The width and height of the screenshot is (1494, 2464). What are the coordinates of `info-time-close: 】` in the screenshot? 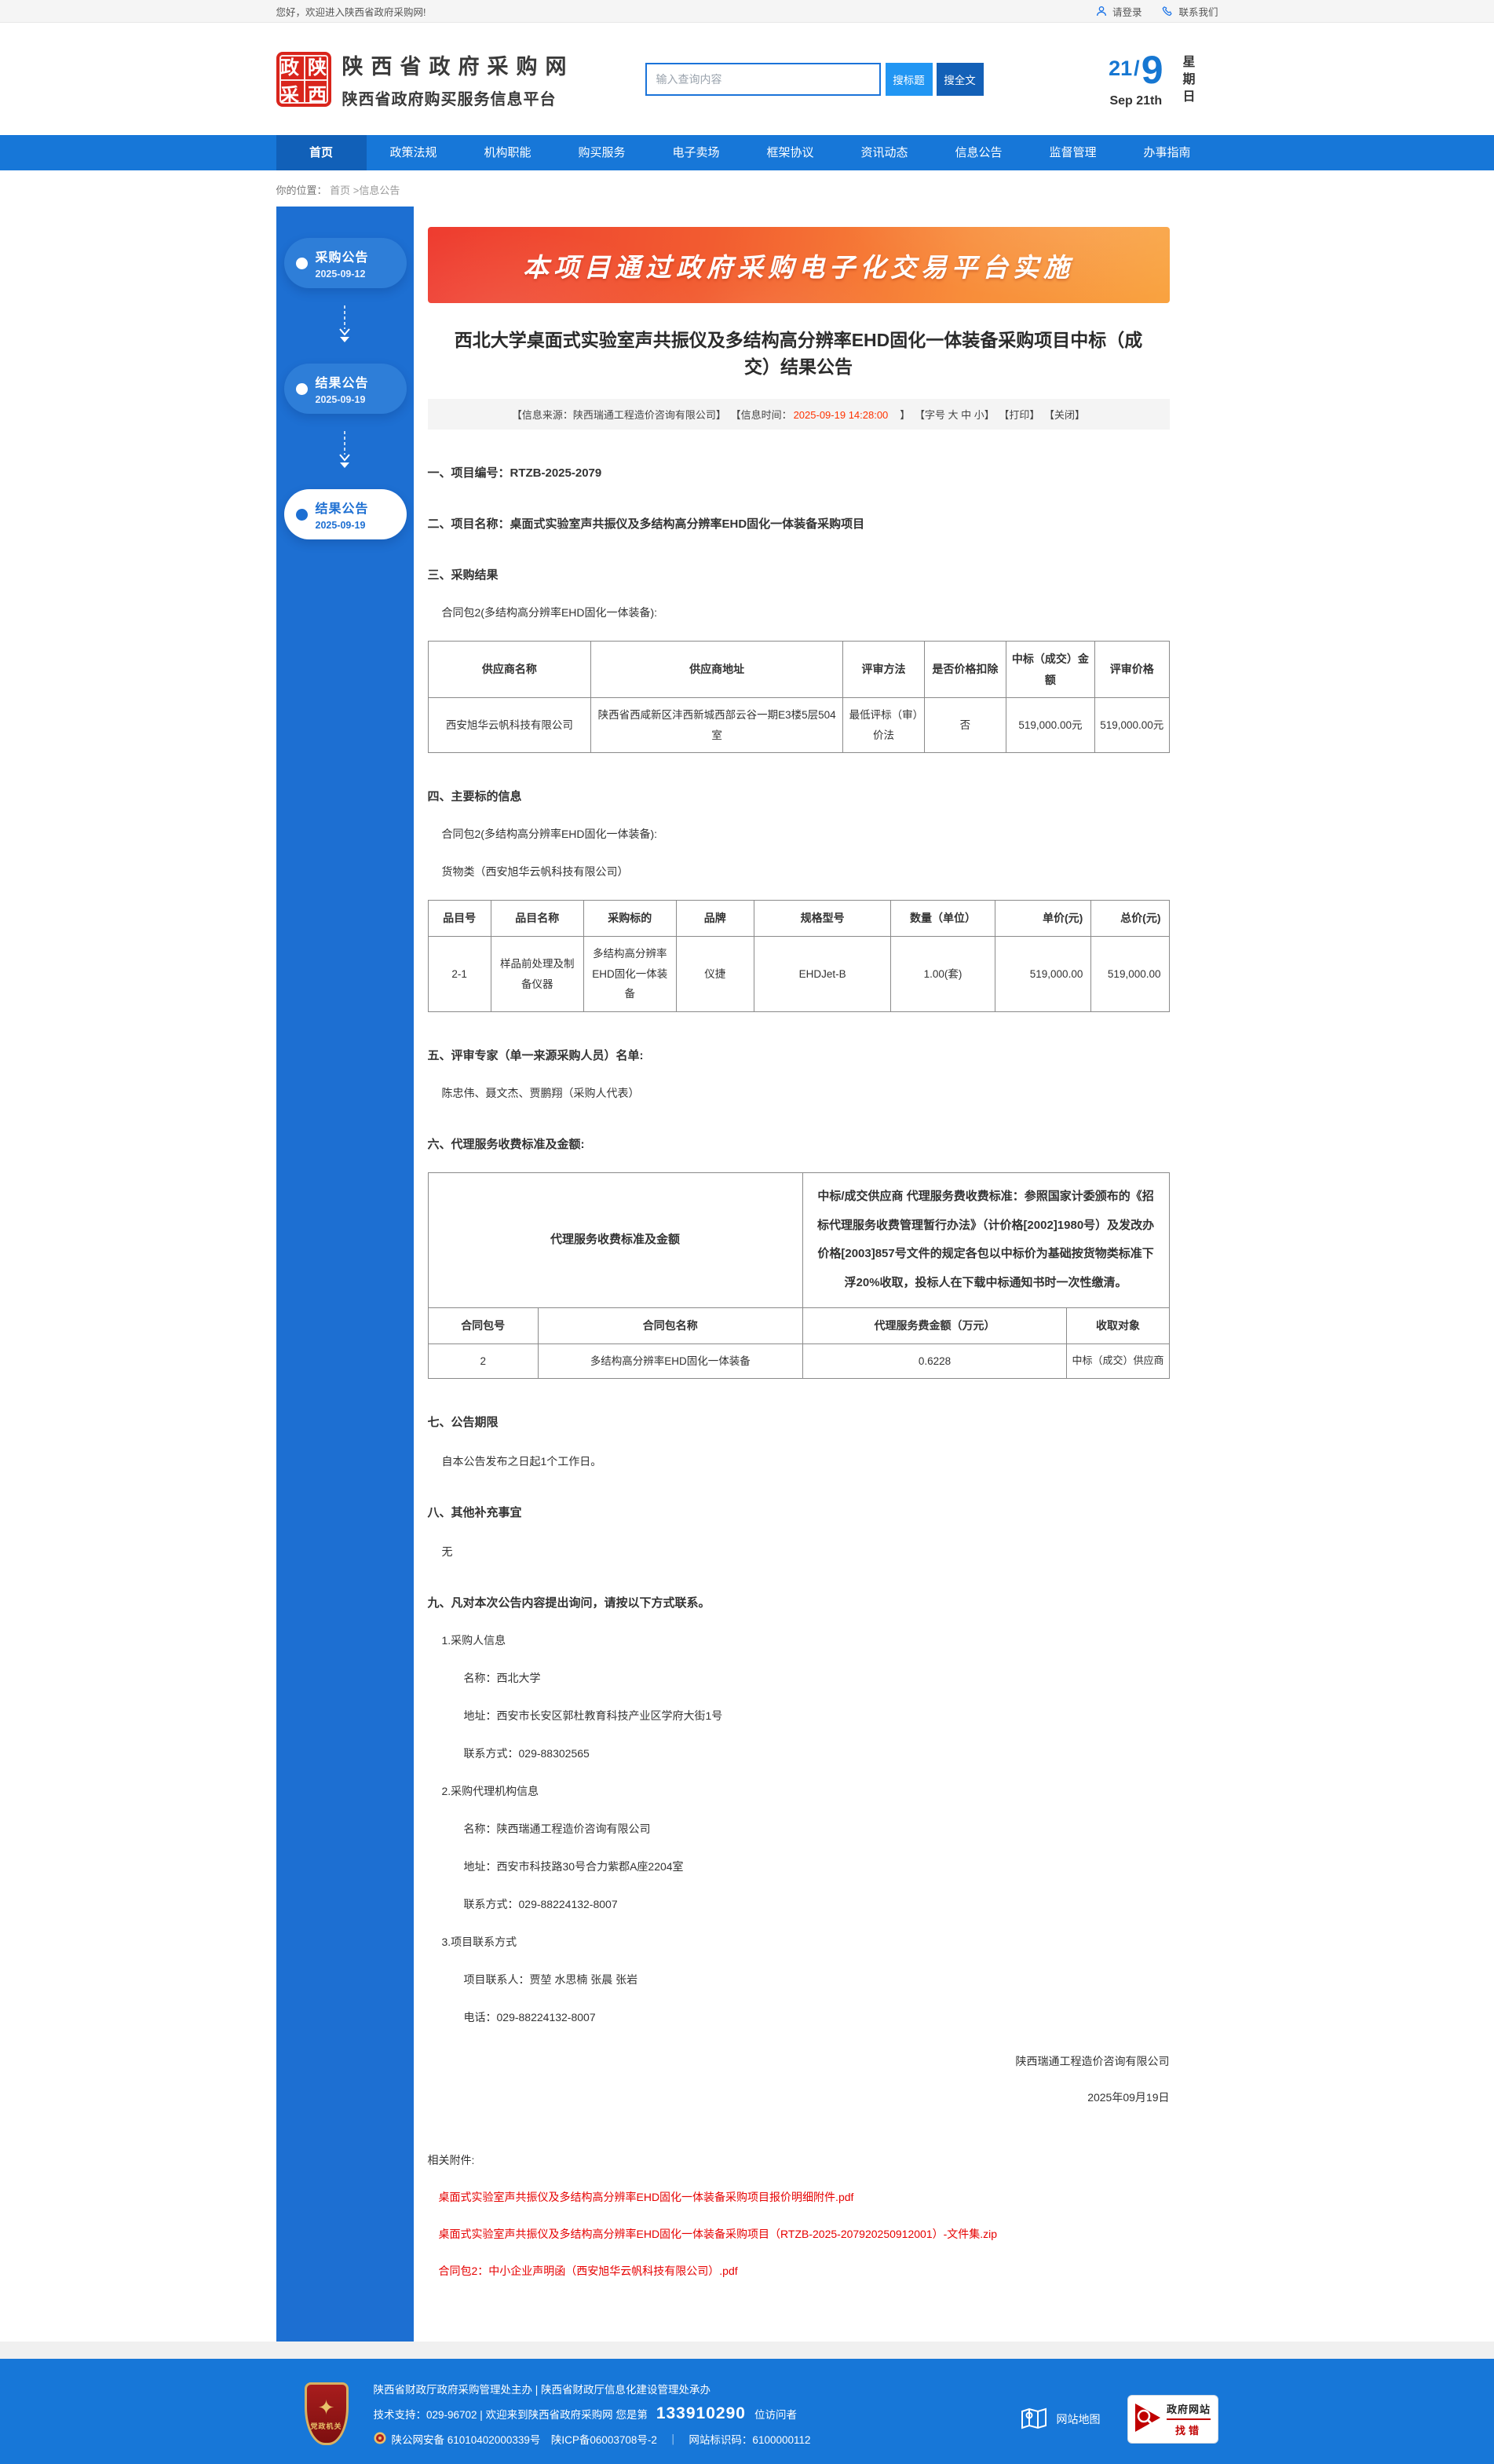 It's located at (900, 415).